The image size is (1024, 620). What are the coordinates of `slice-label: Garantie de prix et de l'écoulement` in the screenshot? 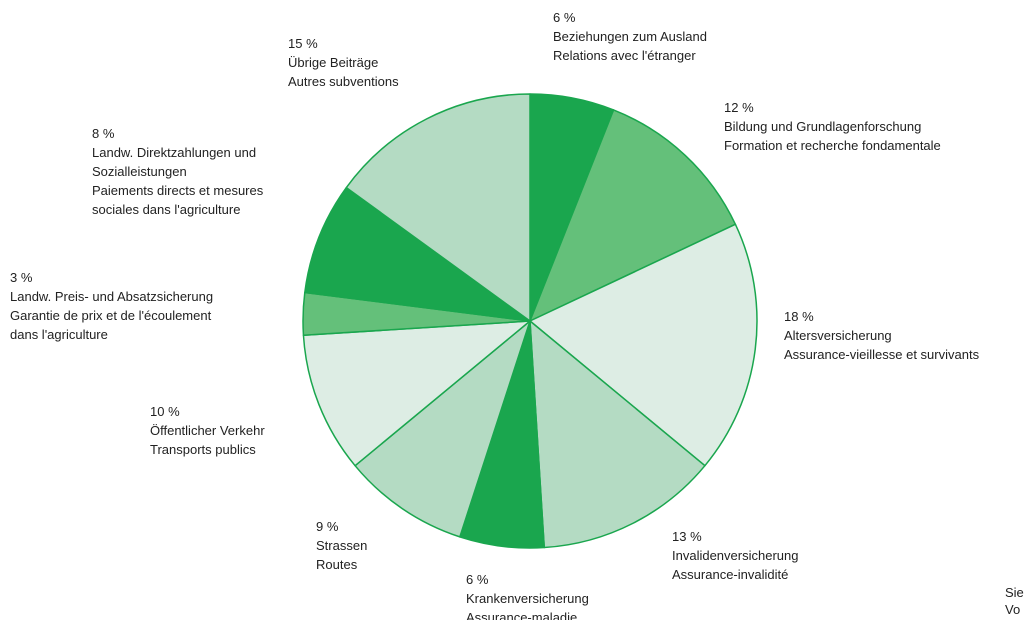 It's located at (111, 315).